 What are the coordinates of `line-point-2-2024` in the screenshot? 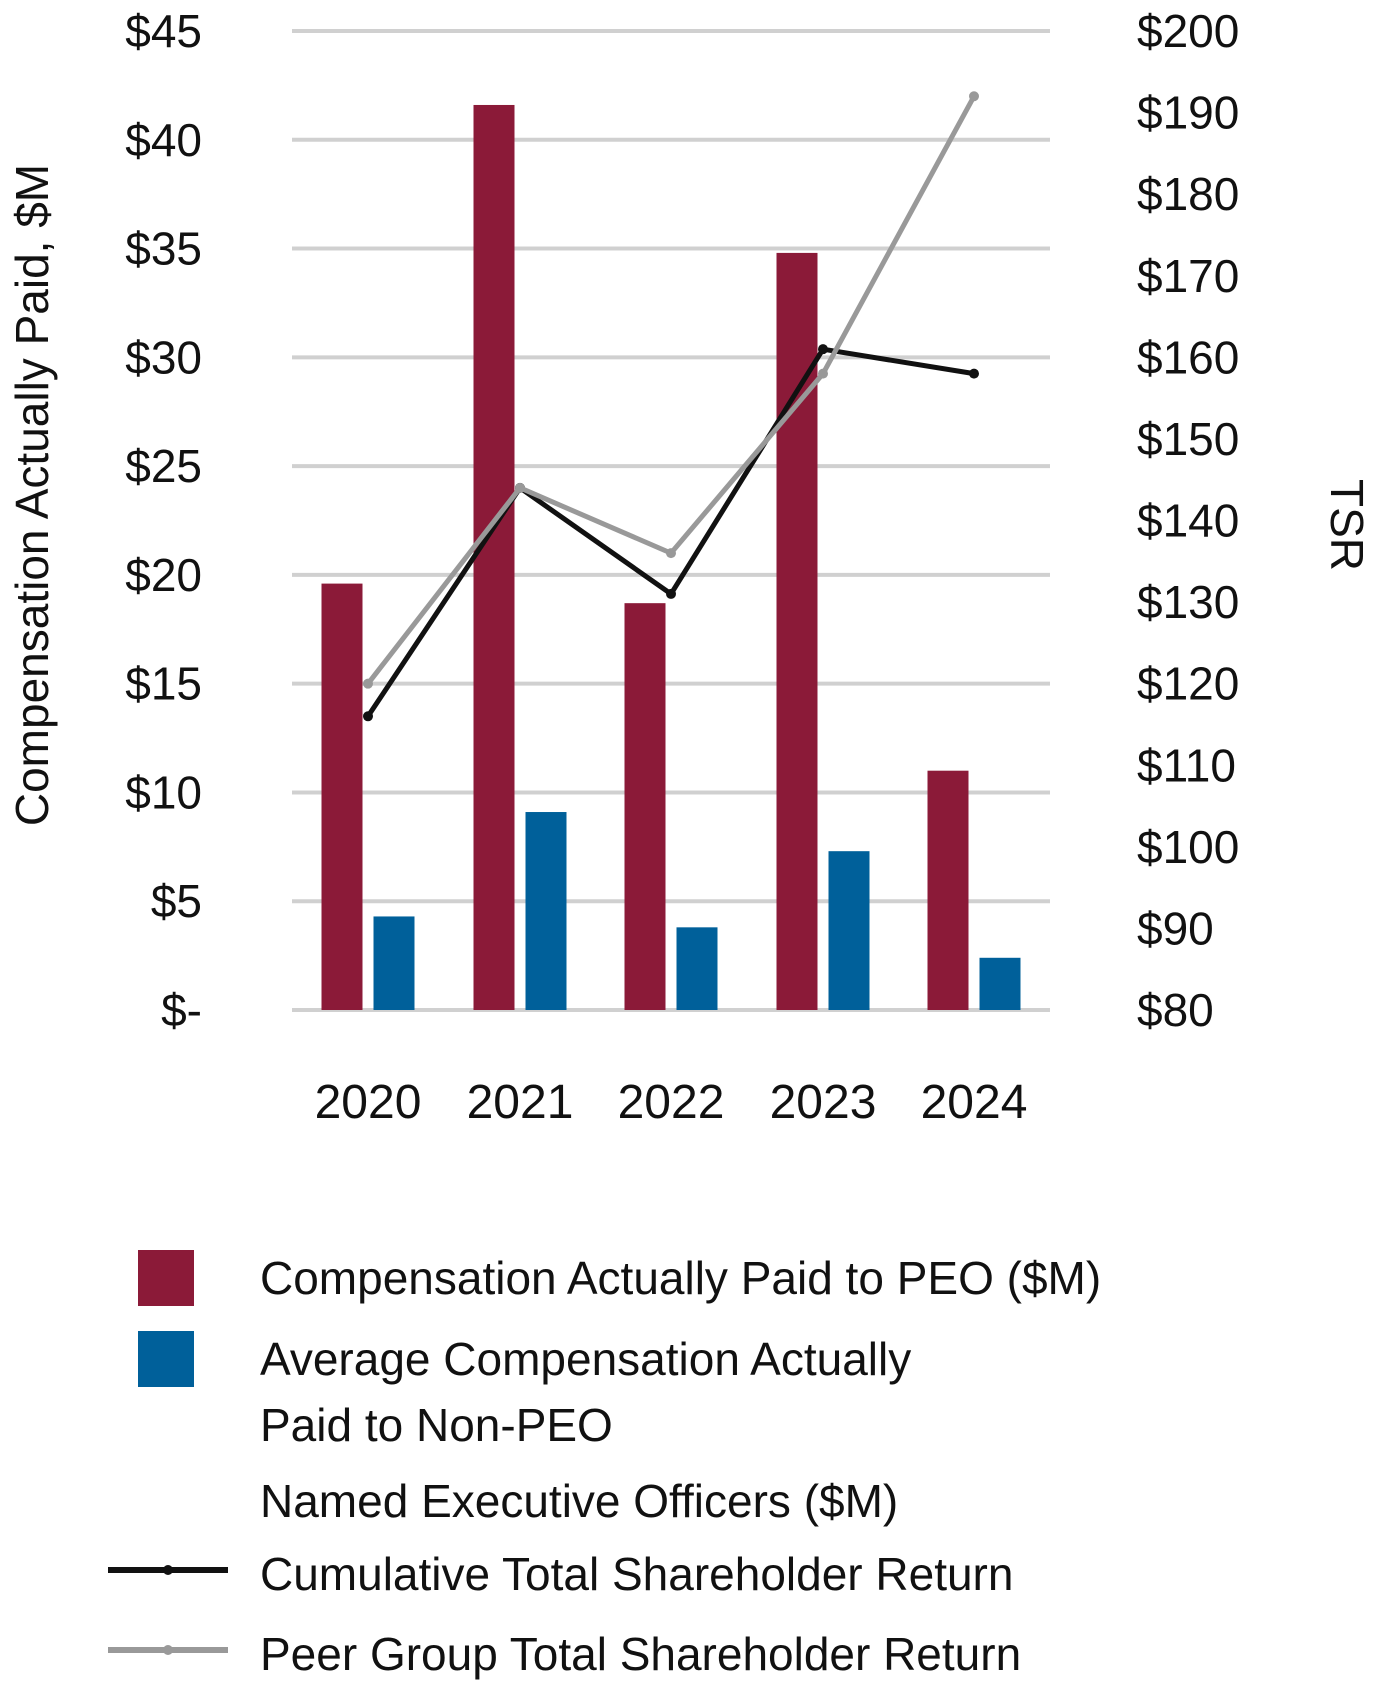 It's located at (974, 96).